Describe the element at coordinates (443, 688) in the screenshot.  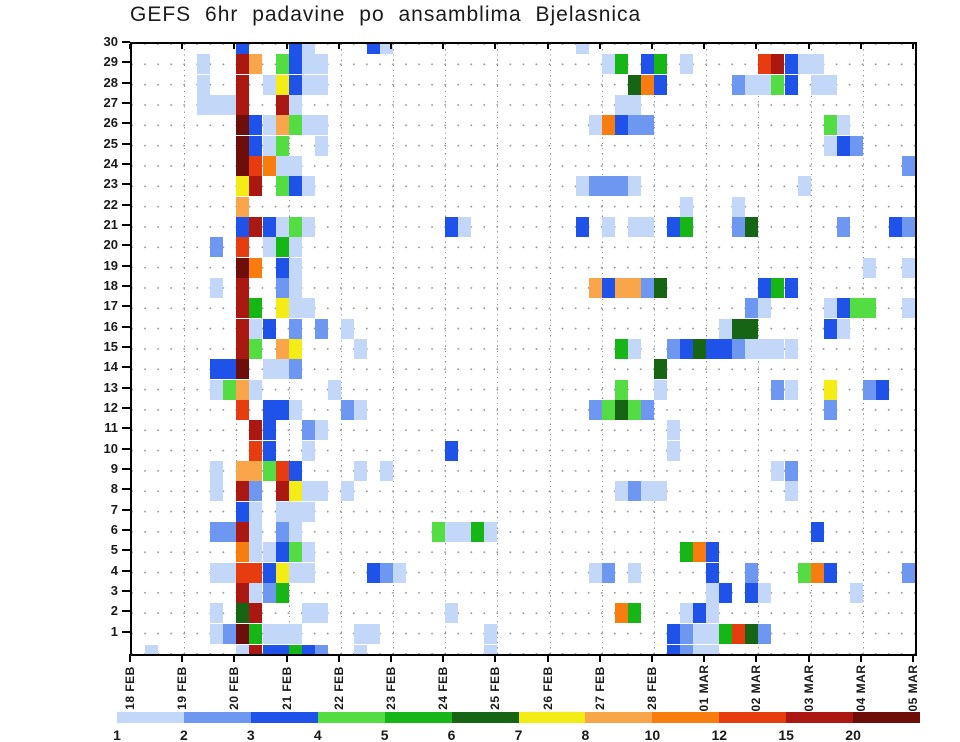
I see `x-tick-label: 24 FEB` at that location.